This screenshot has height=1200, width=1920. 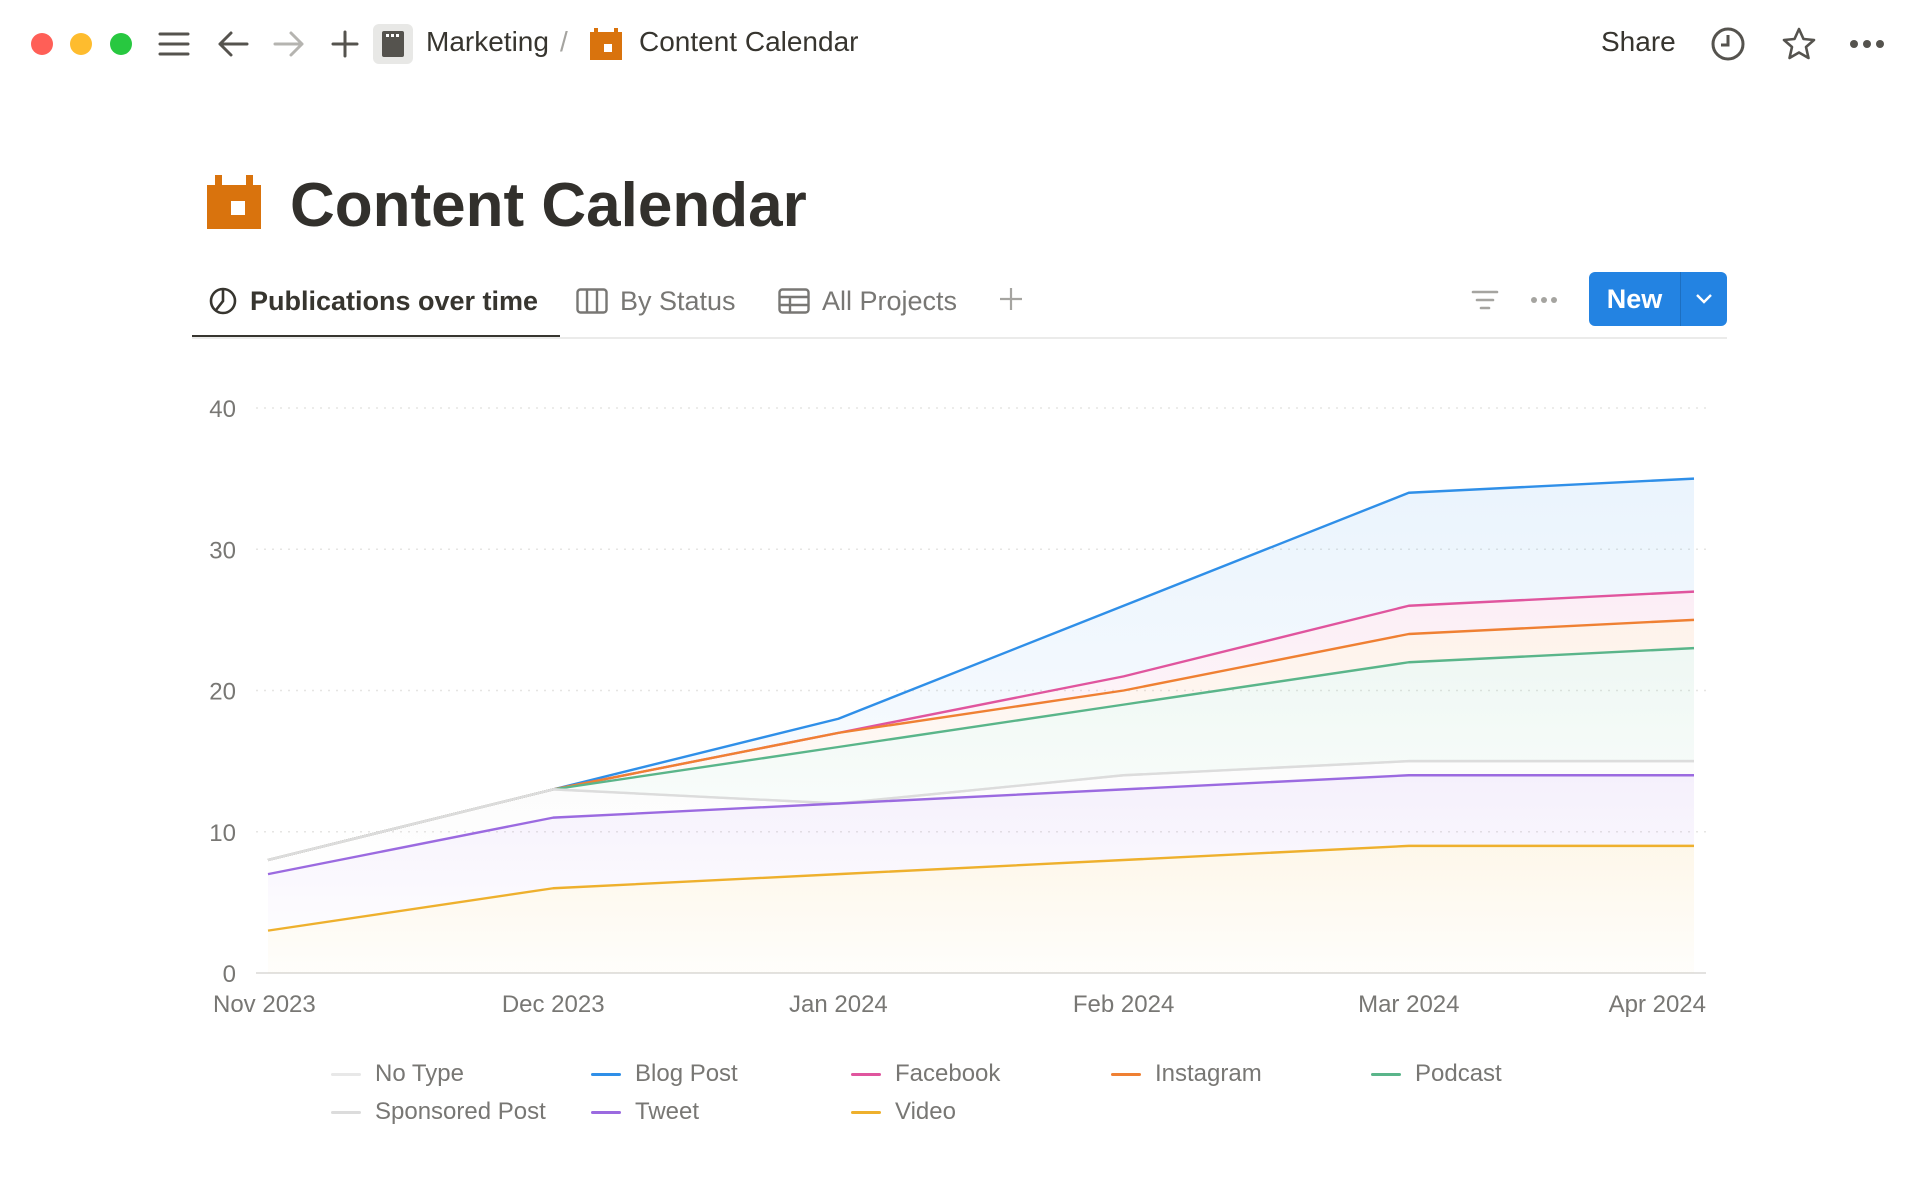 What do you see at coordinates (749, 41) in the screenshot?
I see `breadcrumb-content-calendar: Content Calendar` at bounding box center [749, 41].